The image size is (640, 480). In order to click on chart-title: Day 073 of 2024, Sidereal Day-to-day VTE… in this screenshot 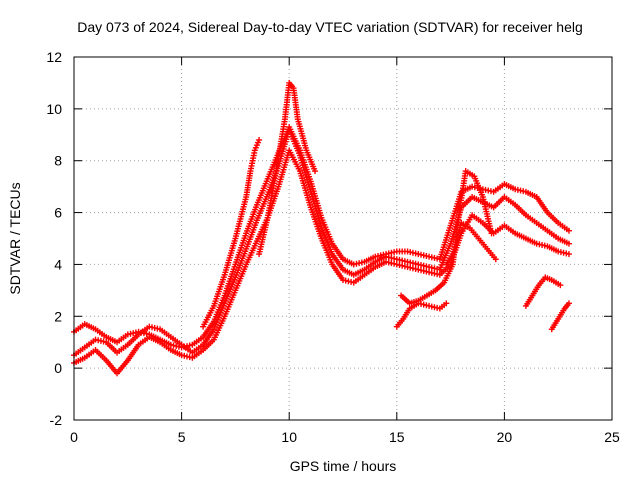, I will do `click(330, 27)`.